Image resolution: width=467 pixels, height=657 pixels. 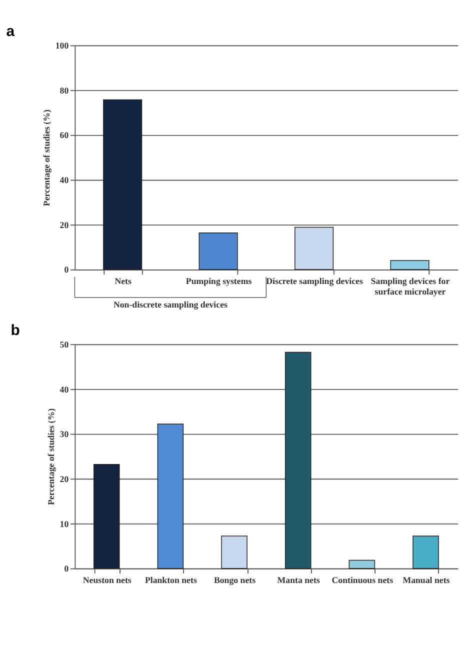 What do you see at coordinates (15, 330) in the screenshot?
I see `chart-title: b` at bounding box center [15, 330].